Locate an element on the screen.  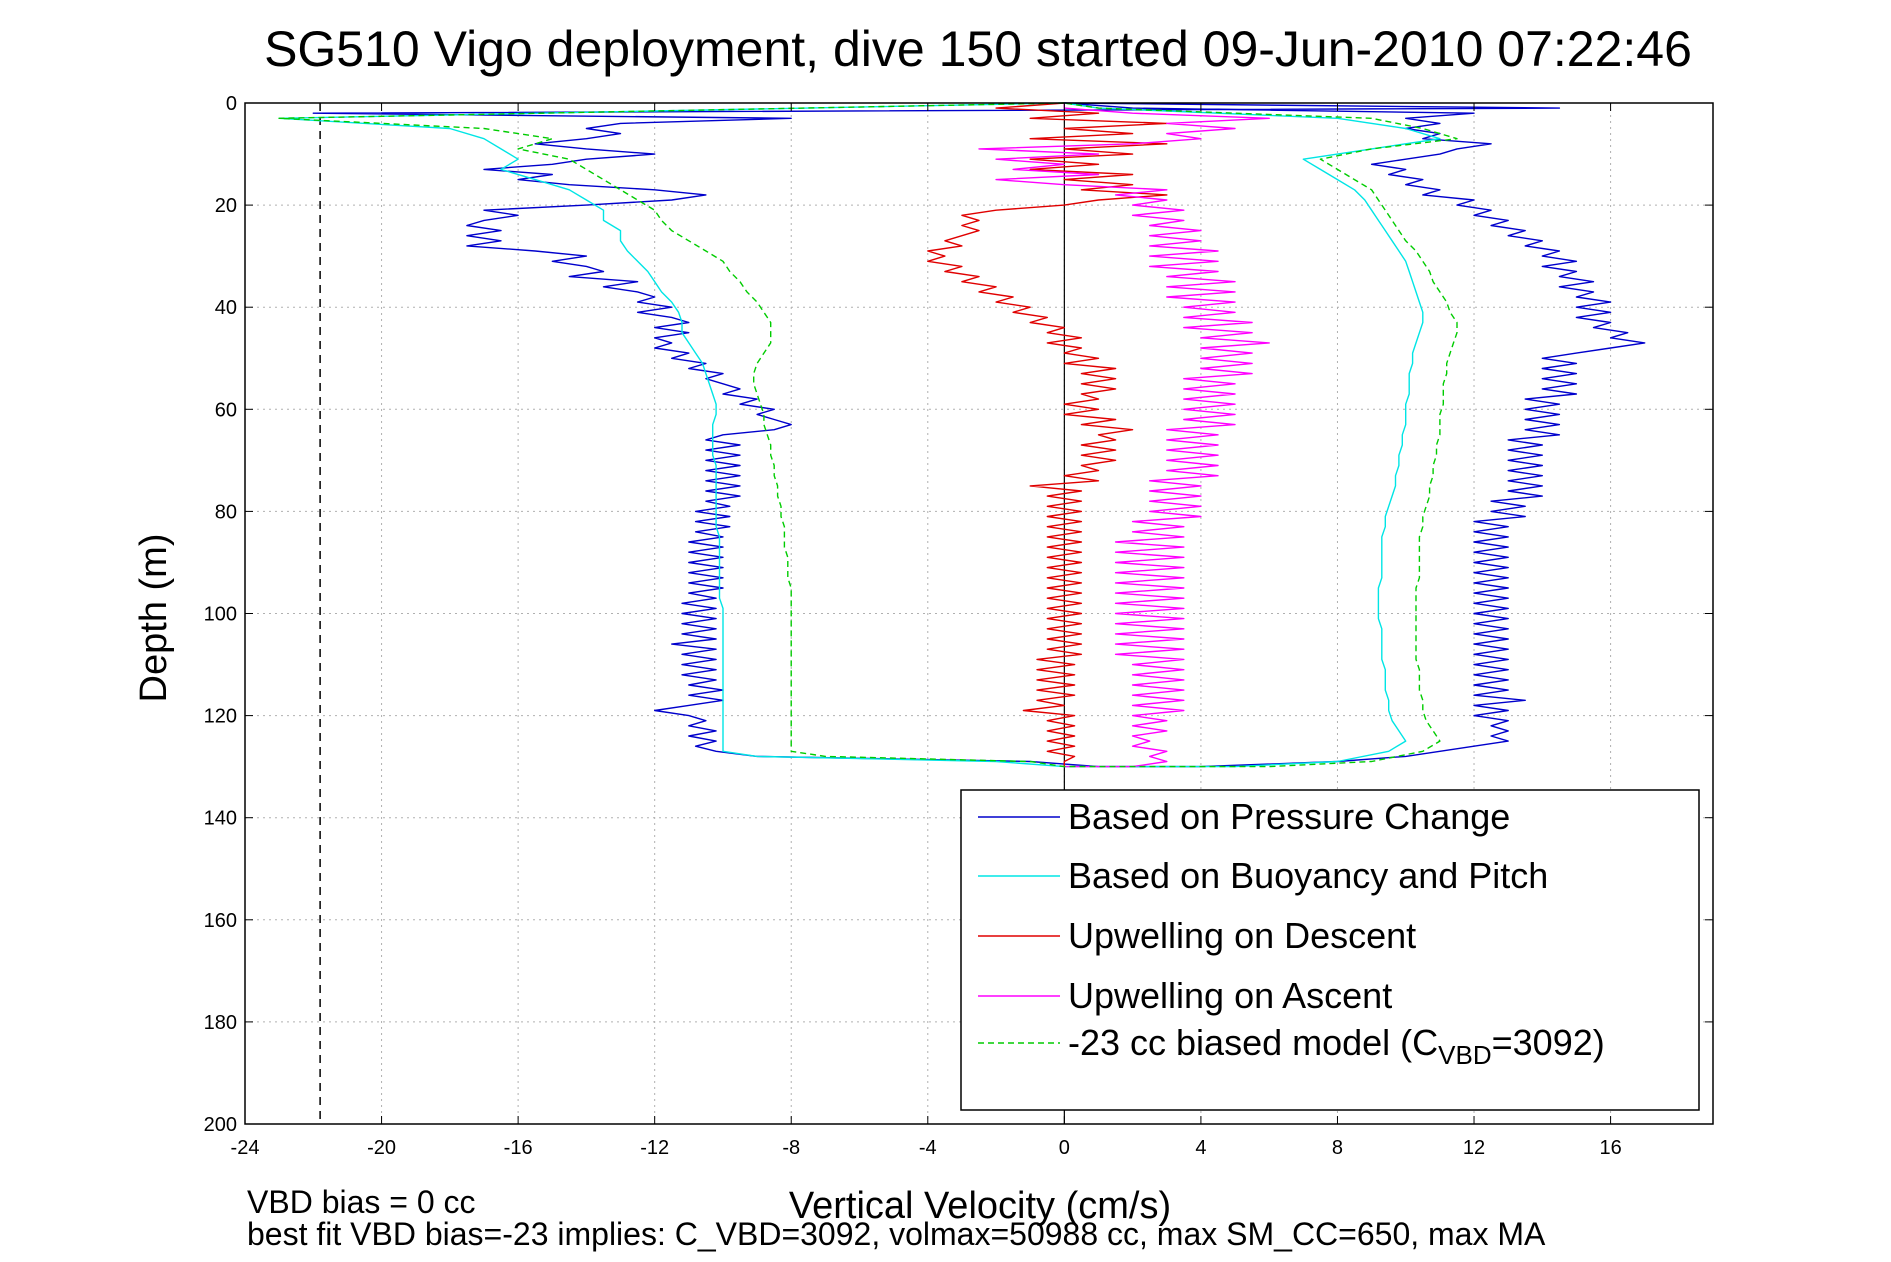
legend-label-subscript: VBD is located at coordinates (1464, 1055).